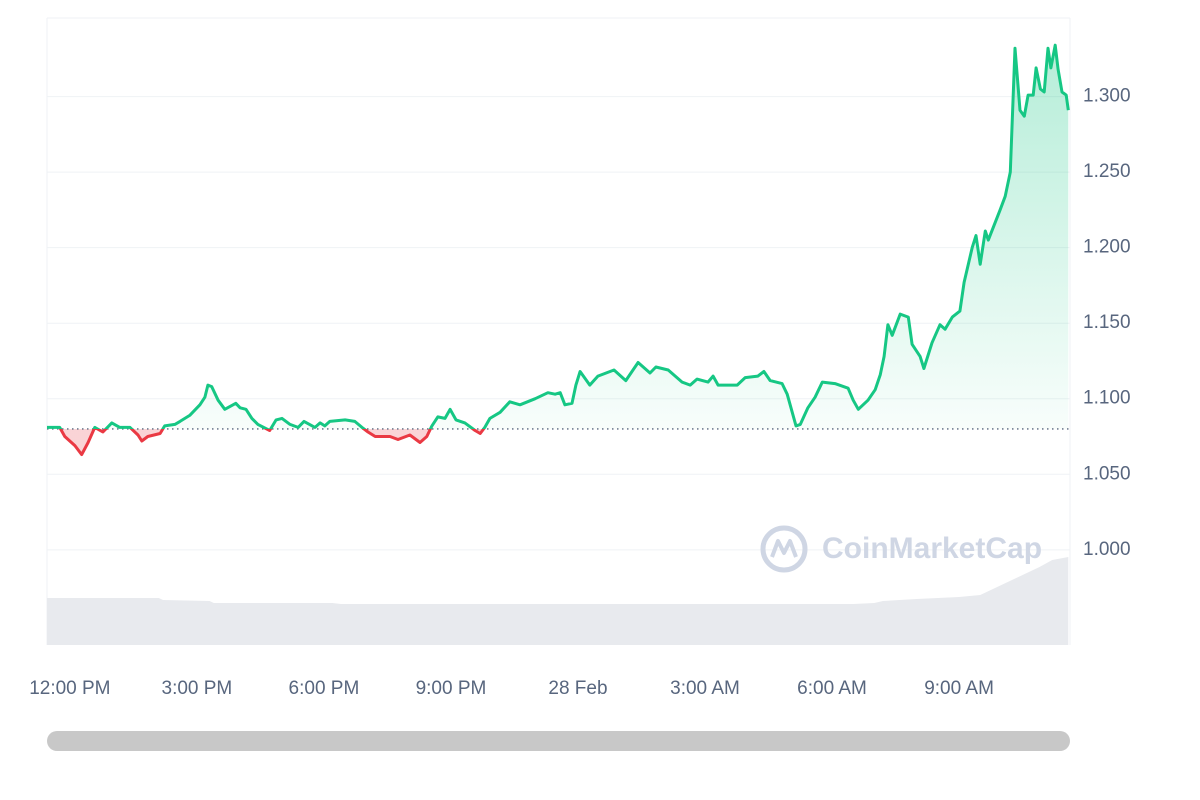 The image size is (1200, 800). What do you see at coordinates (705, 688) in the screenshot?
I see `x-tick-label: 3:00 AM` at bounding box center [705, 688].